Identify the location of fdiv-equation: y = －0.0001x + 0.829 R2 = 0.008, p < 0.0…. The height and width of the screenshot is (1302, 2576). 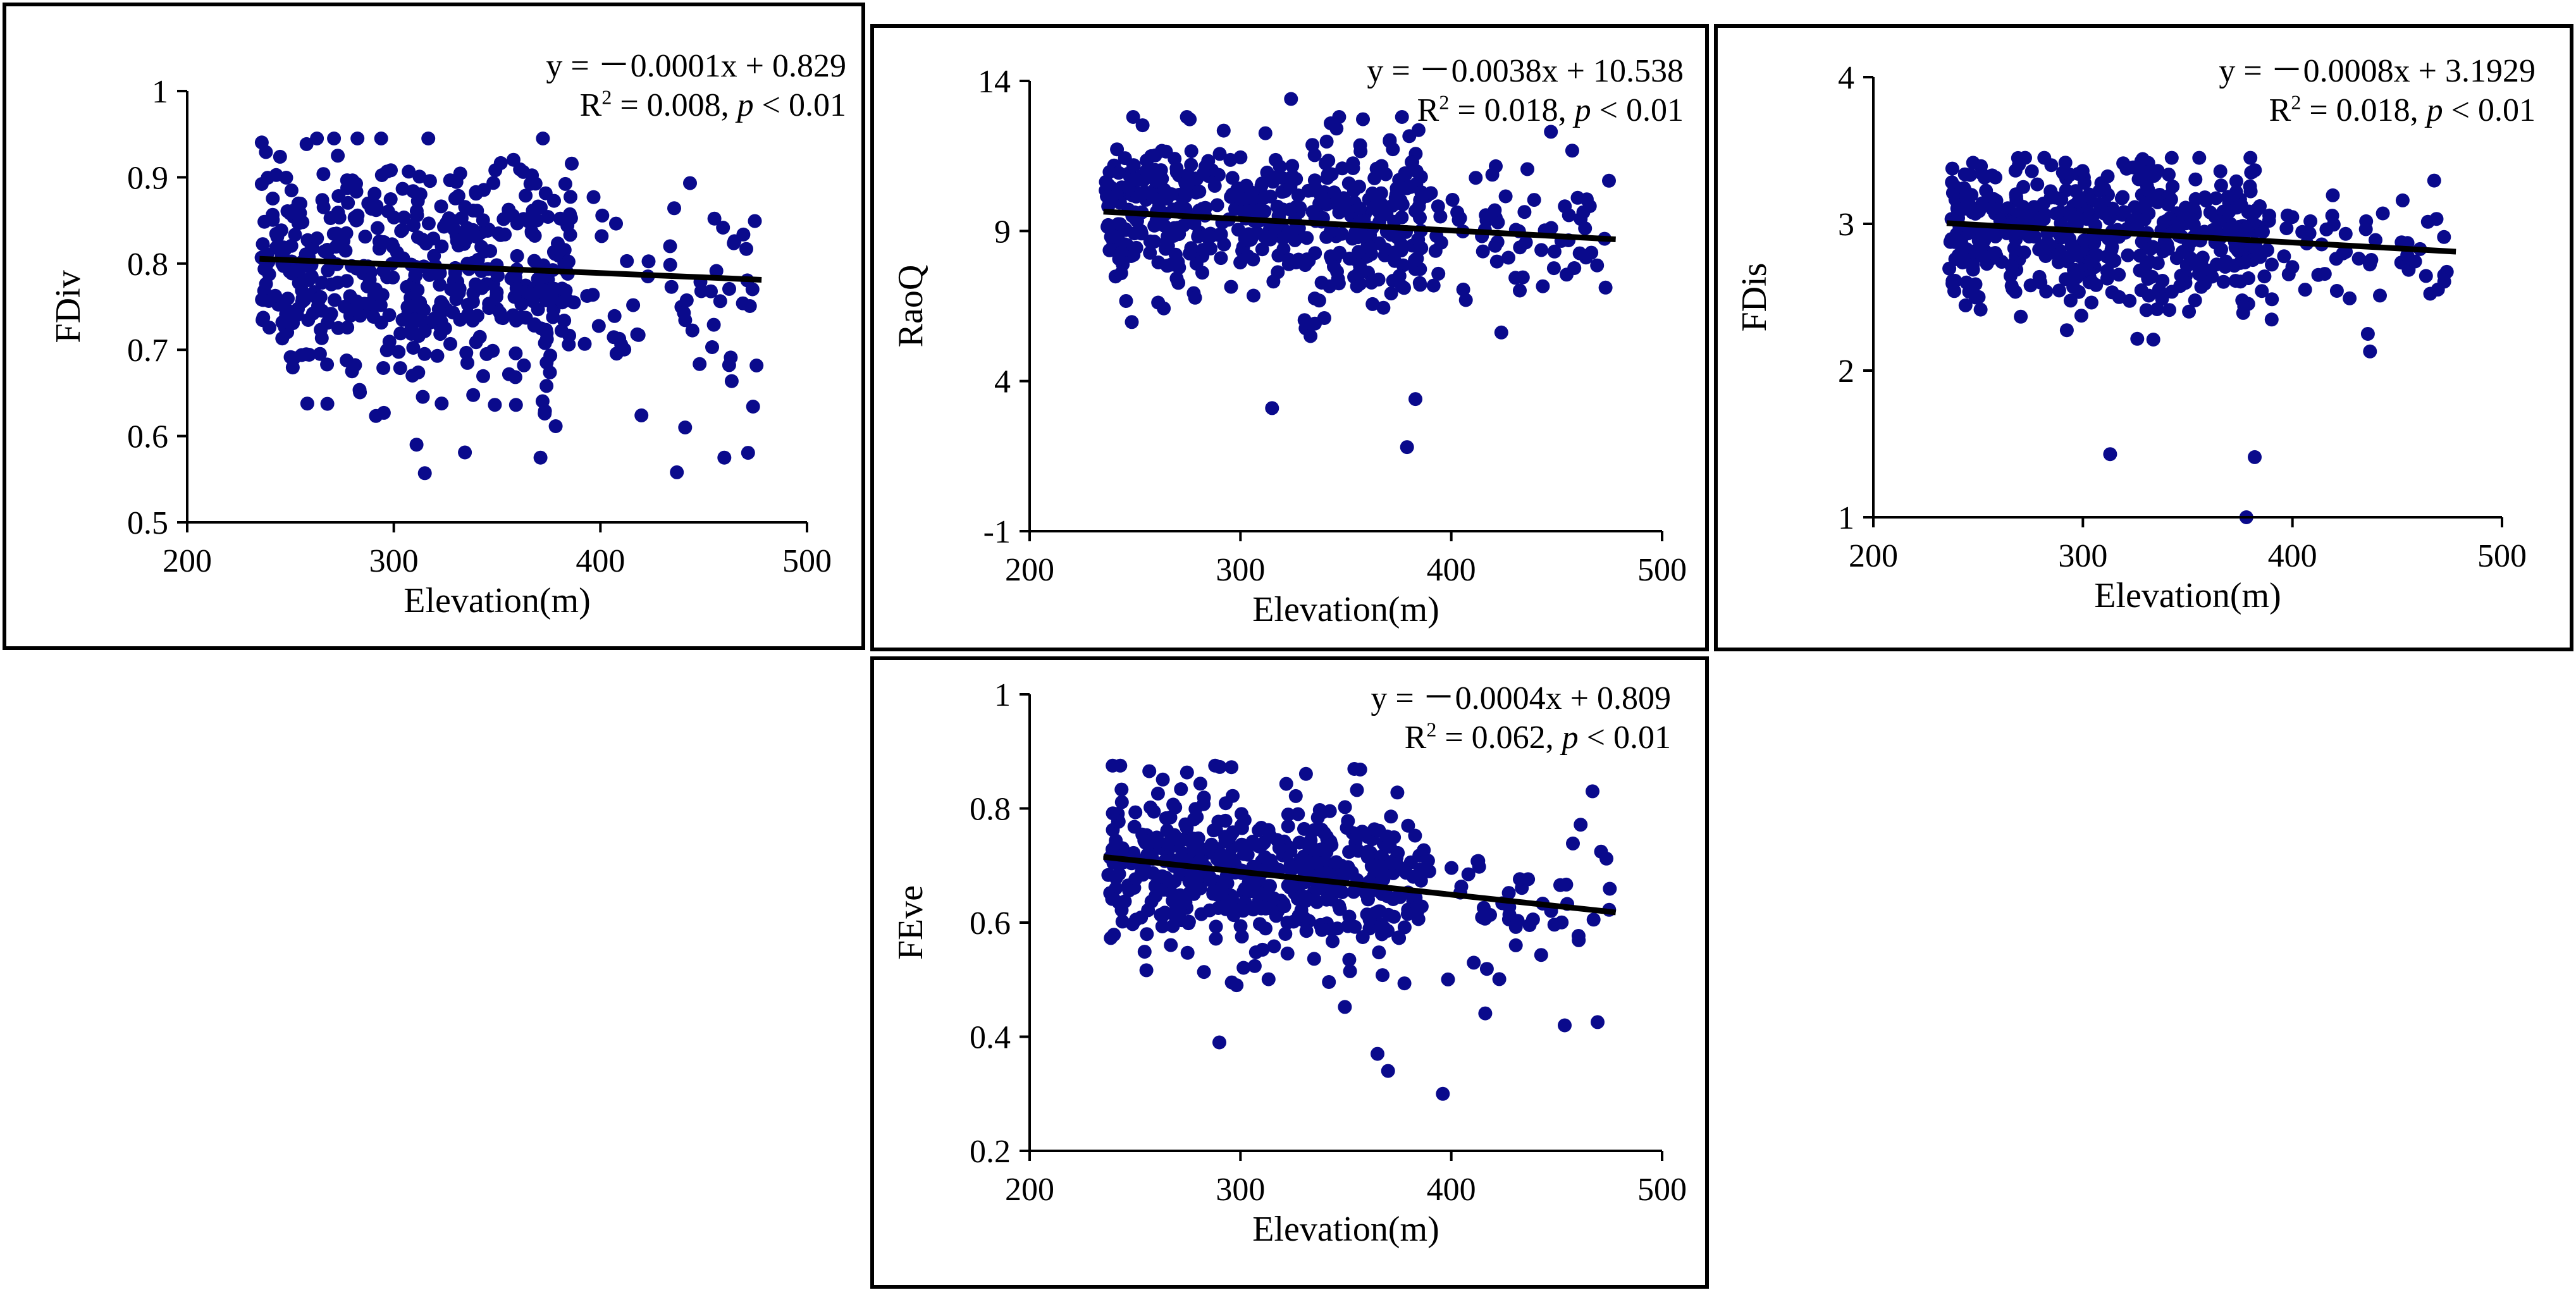
(696, 86).